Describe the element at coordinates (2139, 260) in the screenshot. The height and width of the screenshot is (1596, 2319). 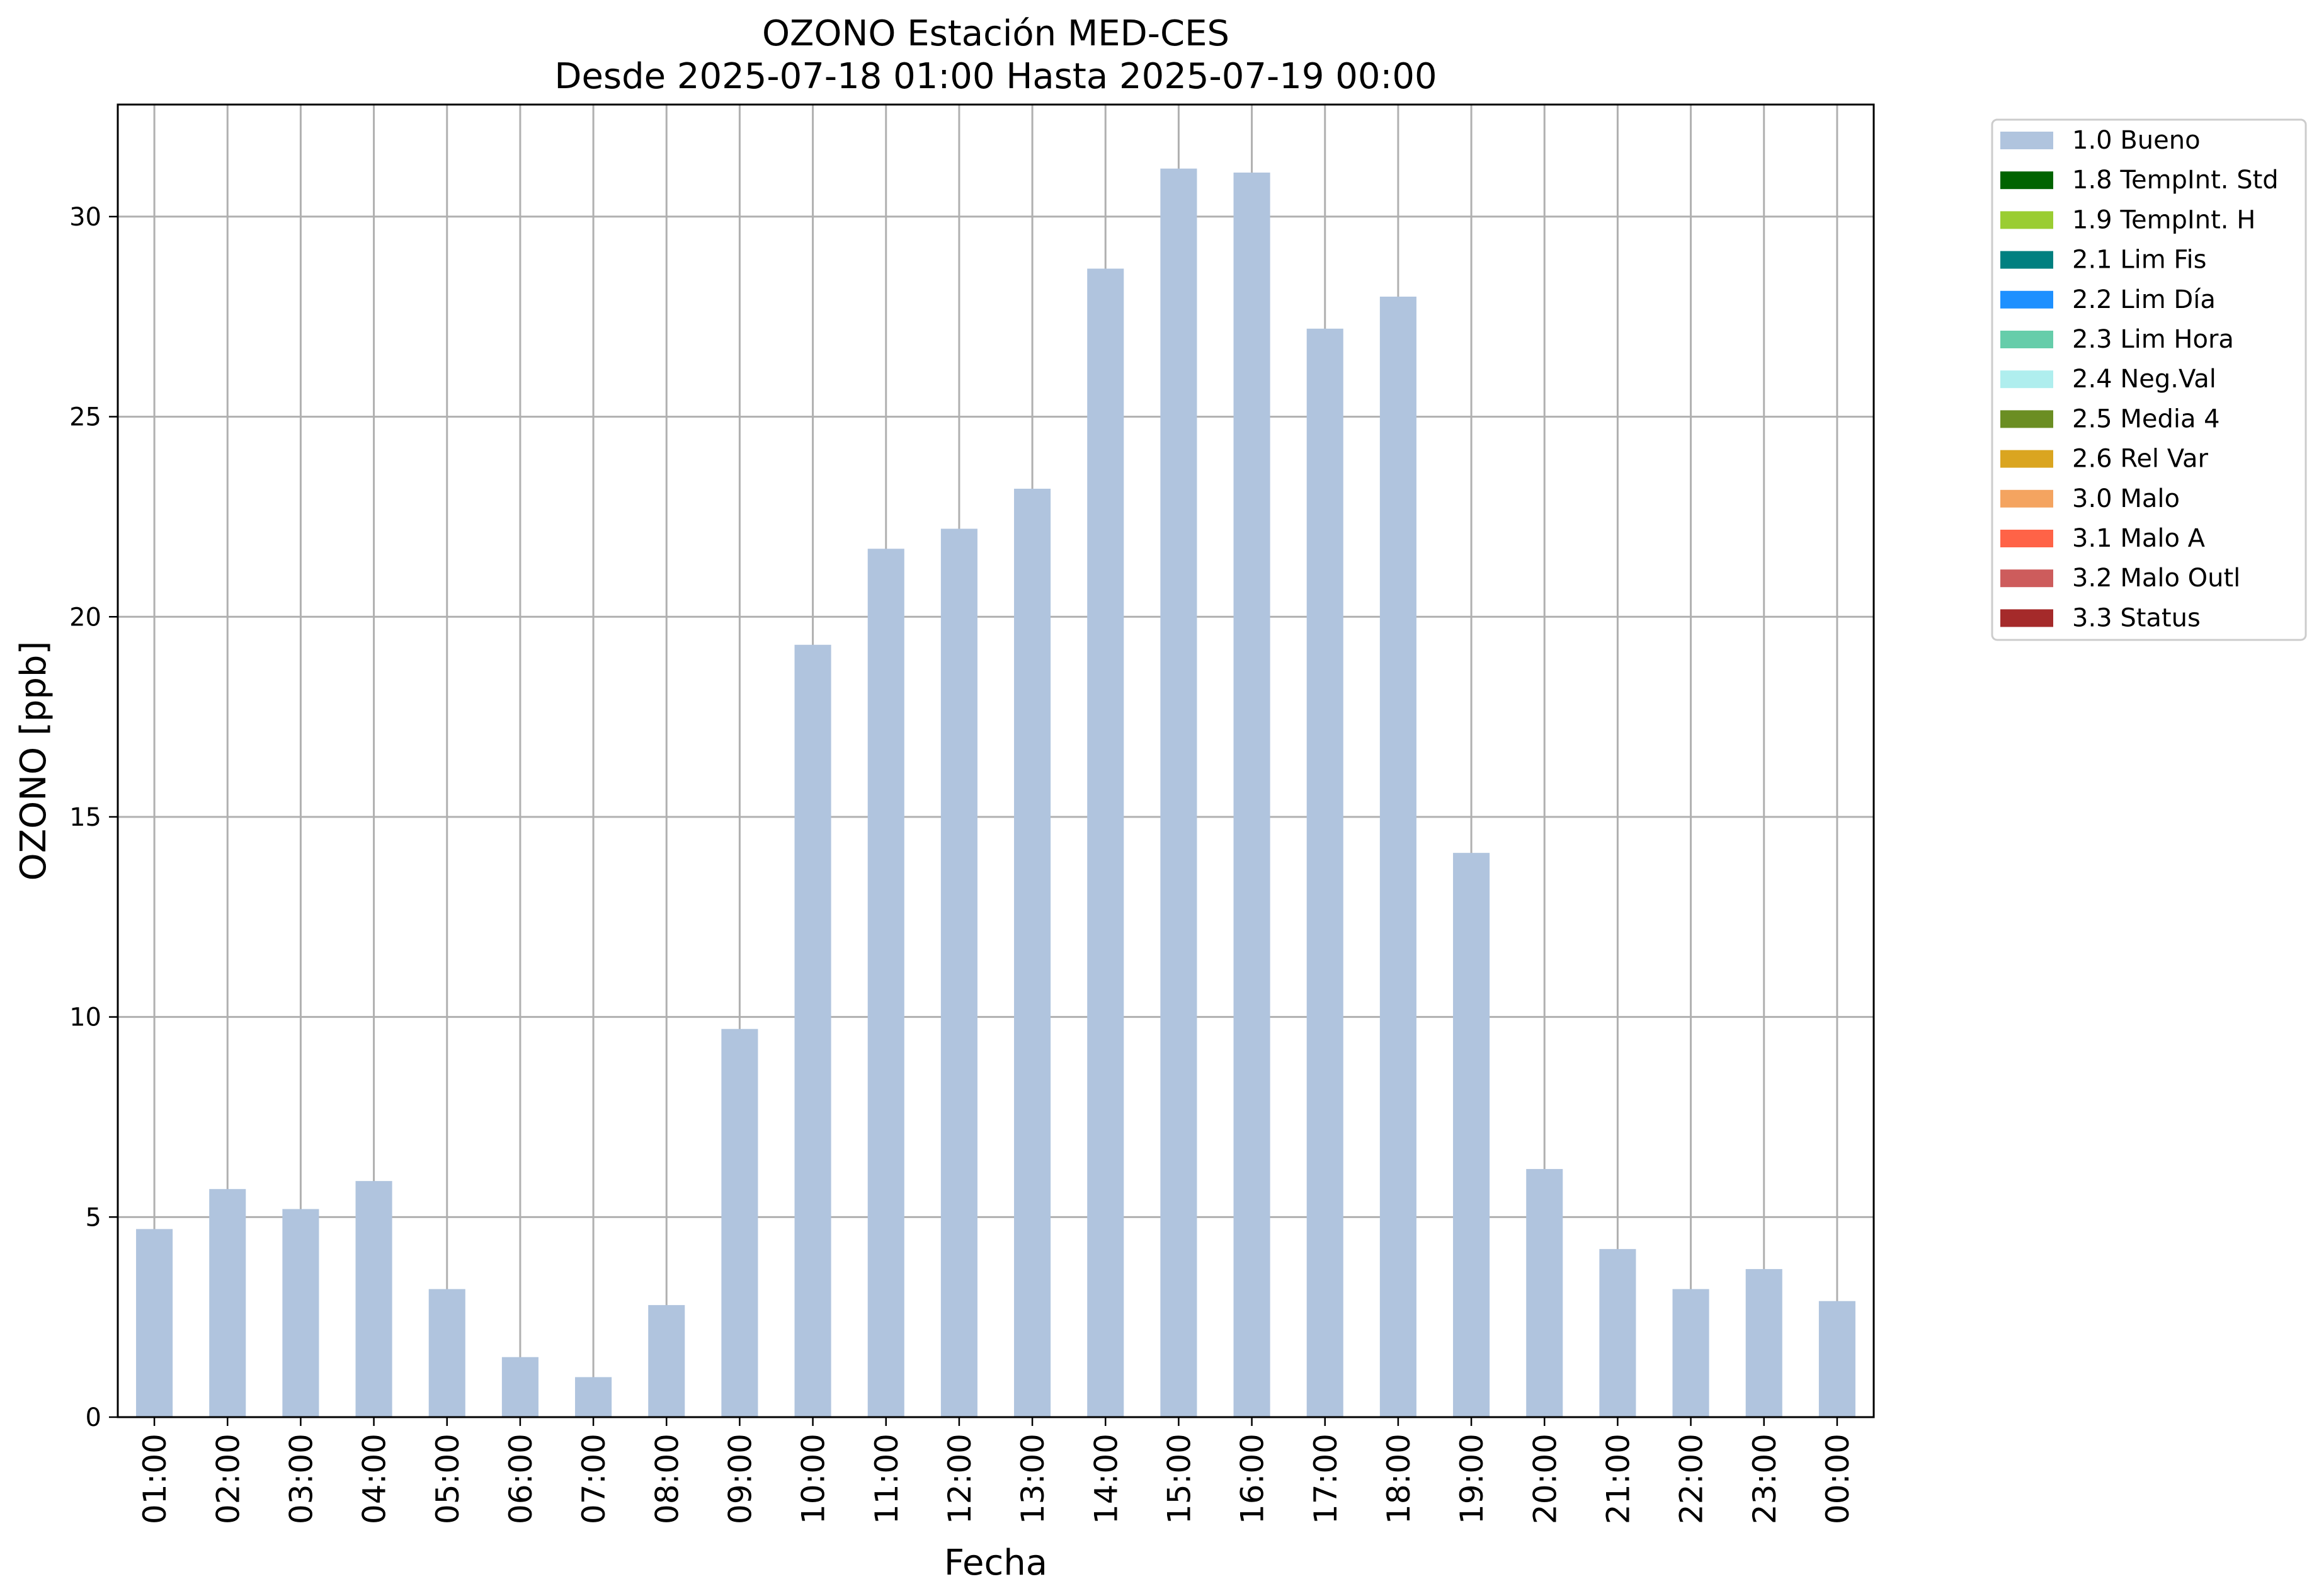
I see `legend-label: 2.1 Lim Fis` at that location.